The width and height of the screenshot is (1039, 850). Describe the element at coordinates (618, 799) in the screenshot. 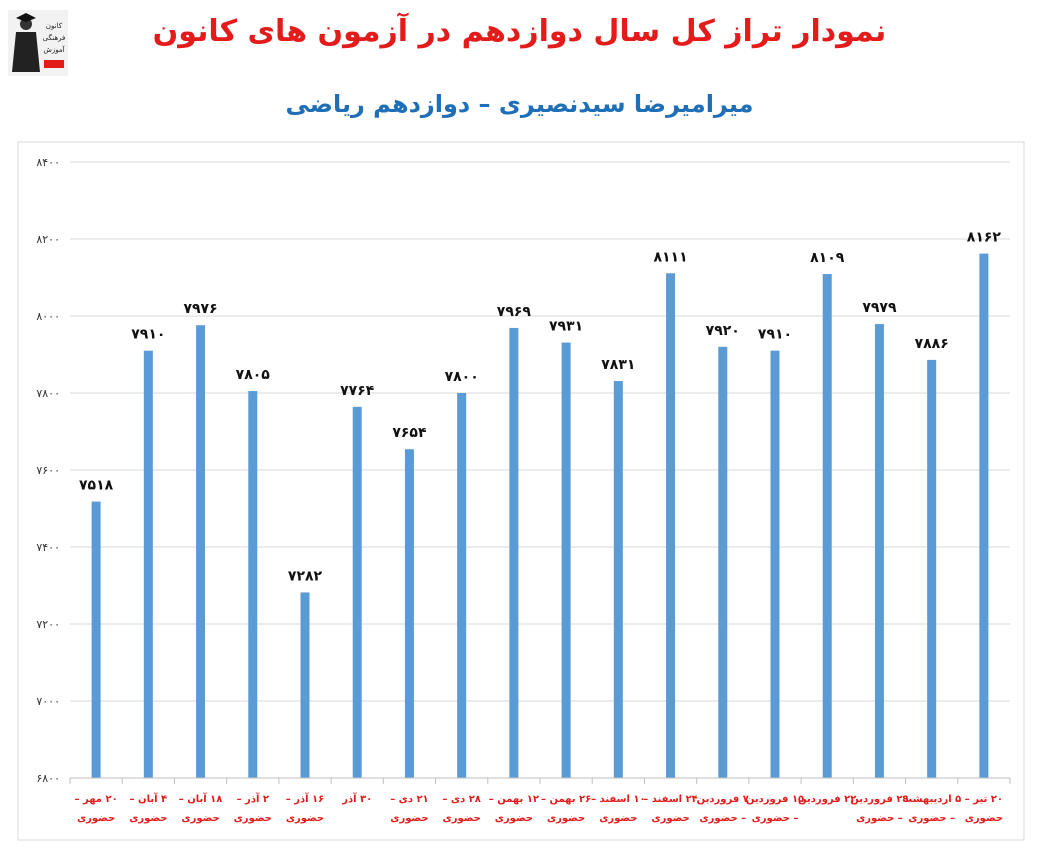

I see `x-tick-label: ۱۰ اسفند –` at that location.